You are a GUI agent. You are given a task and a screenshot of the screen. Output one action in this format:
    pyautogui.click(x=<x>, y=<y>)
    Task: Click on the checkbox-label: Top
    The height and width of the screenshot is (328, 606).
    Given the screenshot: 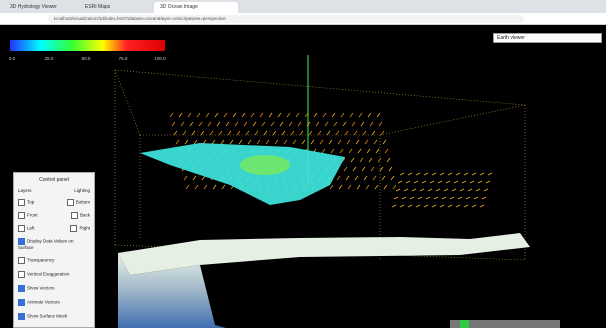 What is the action you would take?
    pyautogui.click(x=31, y=202)
    